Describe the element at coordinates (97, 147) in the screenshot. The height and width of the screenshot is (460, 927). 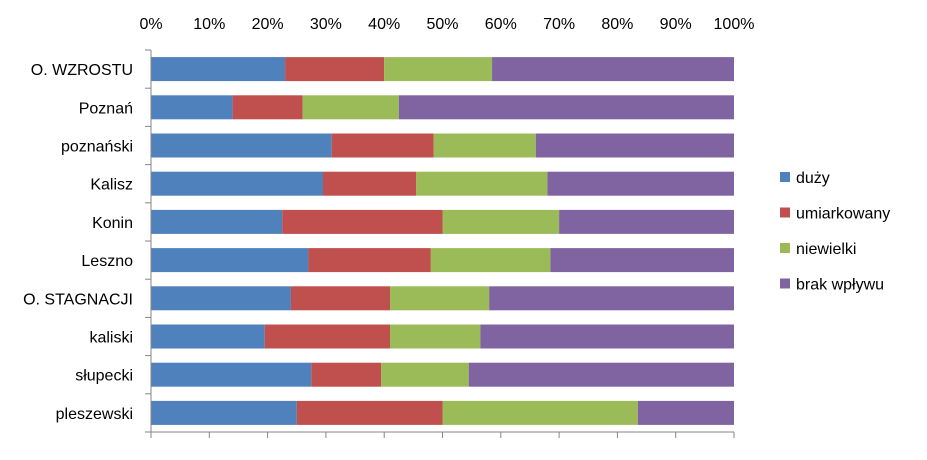
I see `category-label: poznański` at that location.